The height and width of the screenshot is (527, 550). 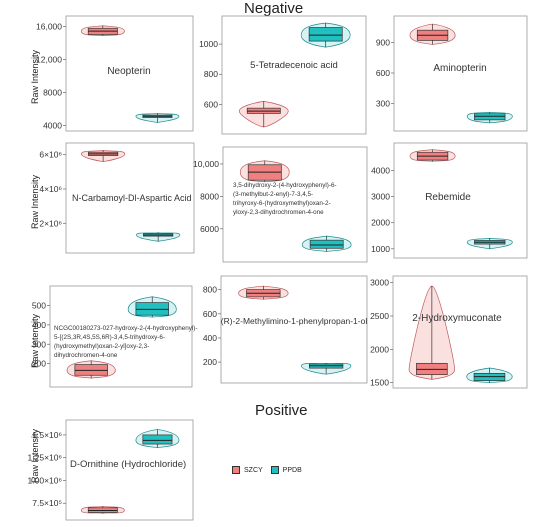 I want to click on chart-title: D-Ornithine (Hydrochloride), so click(x=128, y=464).